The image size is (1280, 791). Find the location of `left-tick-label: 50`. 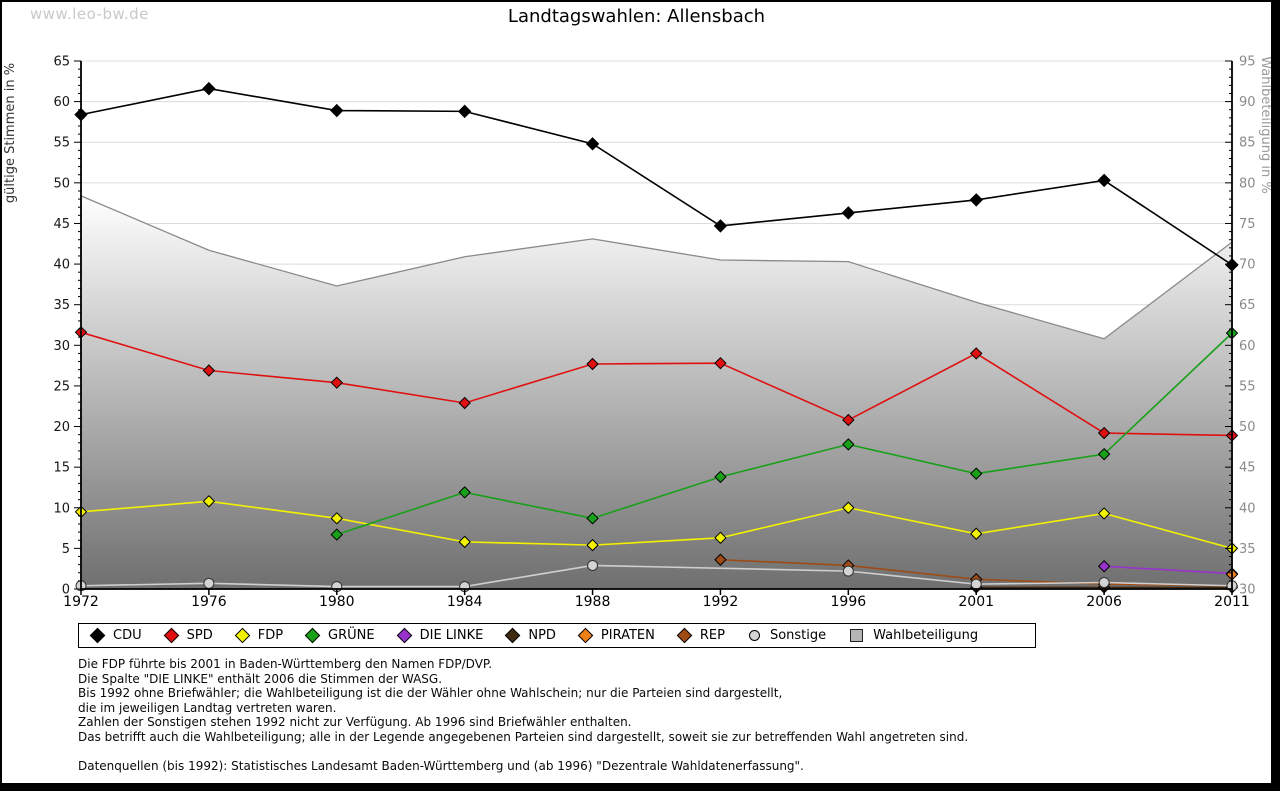

left-tick-label: 50 is located at coordinates (61, 183).